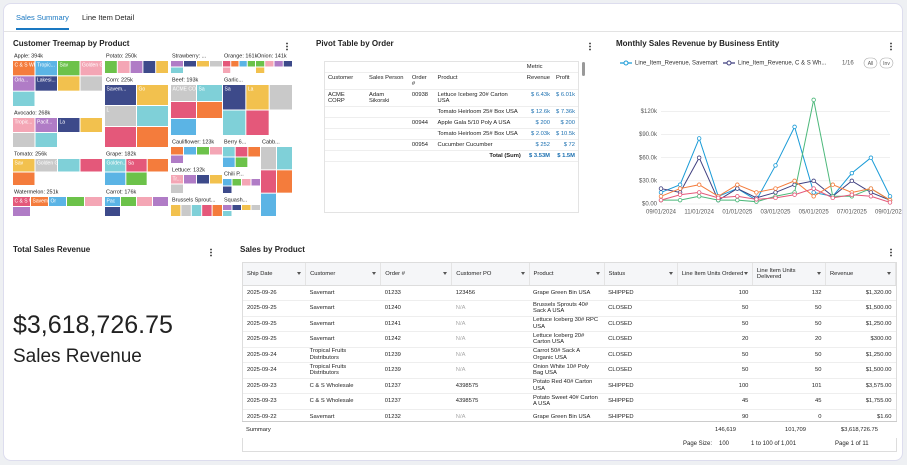  What do you see at coordinates (789, 274) in the screenshot?
I see `column-header: Line Item Units Delivered` at bounding box center [789, 274].